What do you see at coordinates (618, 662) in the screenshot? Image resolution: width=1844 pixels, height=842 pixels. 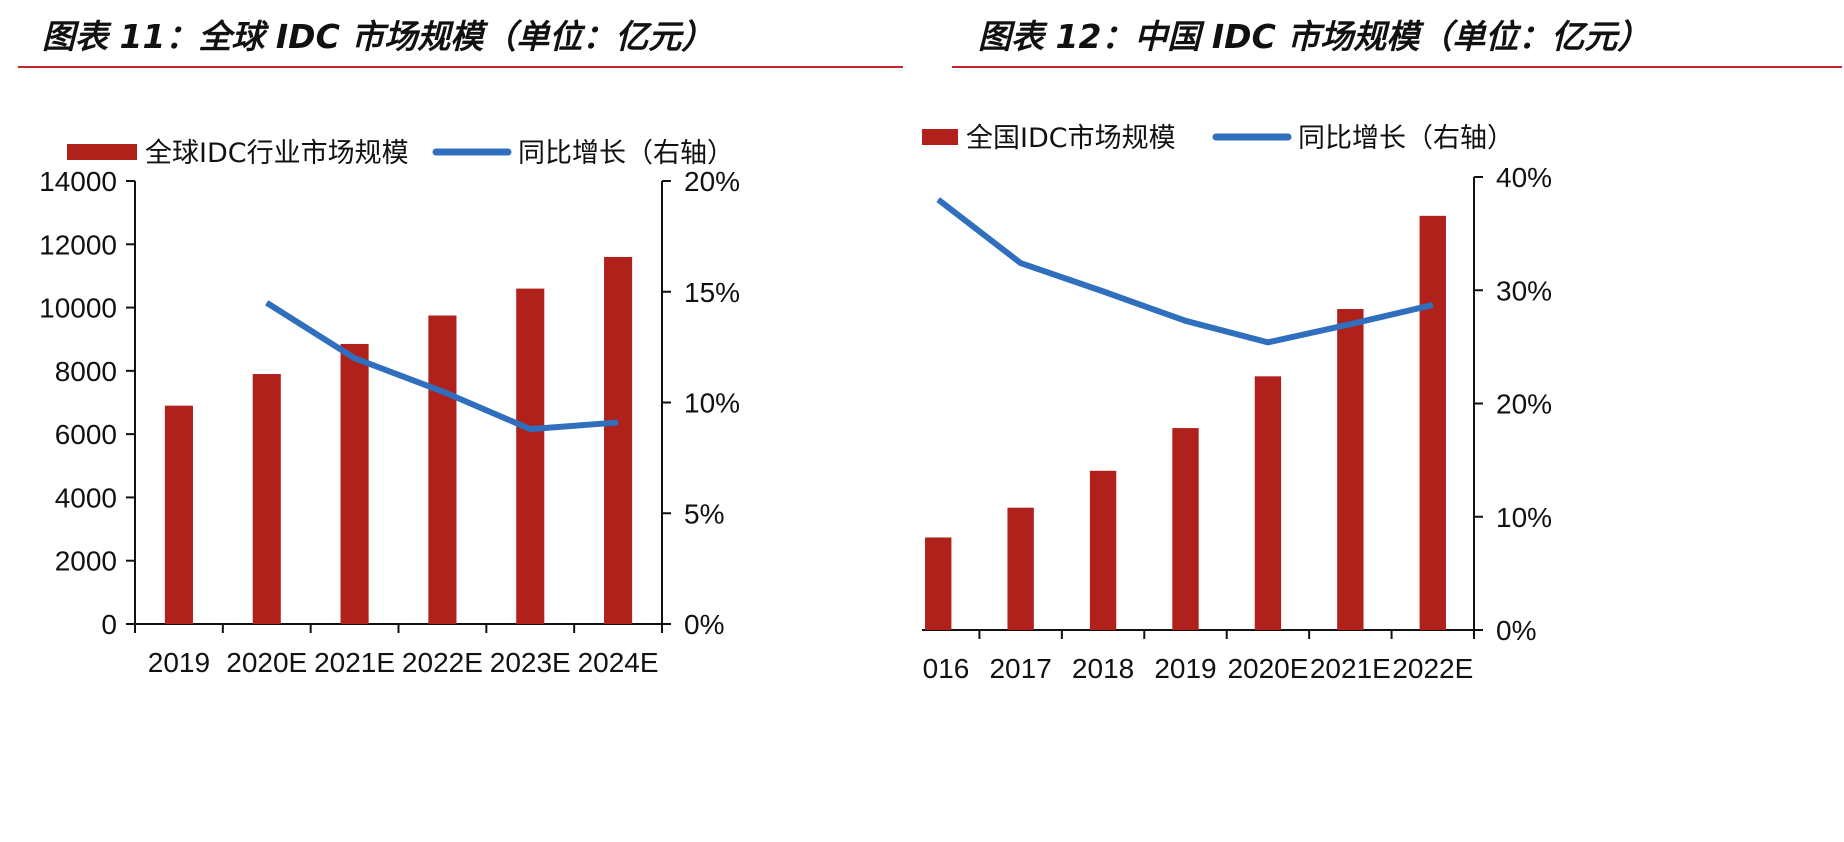 I see `x-tick-label: 2024E` at bounding box center [618, 662].